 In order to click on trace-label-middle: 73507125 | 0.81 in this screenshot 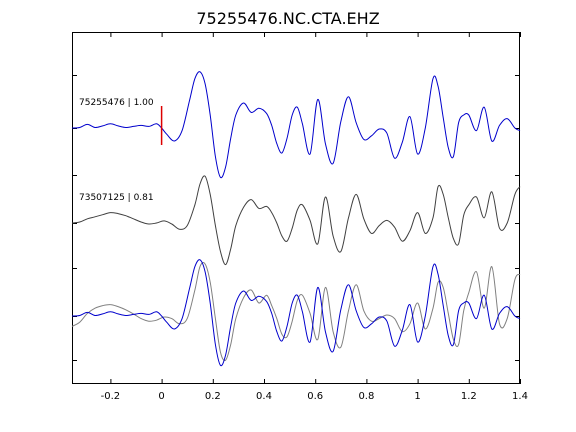, I will do `click(116, 198)`.